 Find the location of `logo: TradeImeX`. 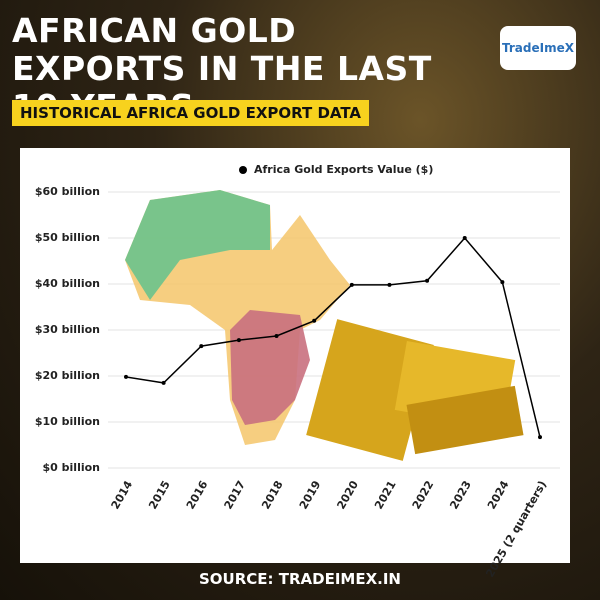

logo: TradeImeX is located at coordinates (538, 48).